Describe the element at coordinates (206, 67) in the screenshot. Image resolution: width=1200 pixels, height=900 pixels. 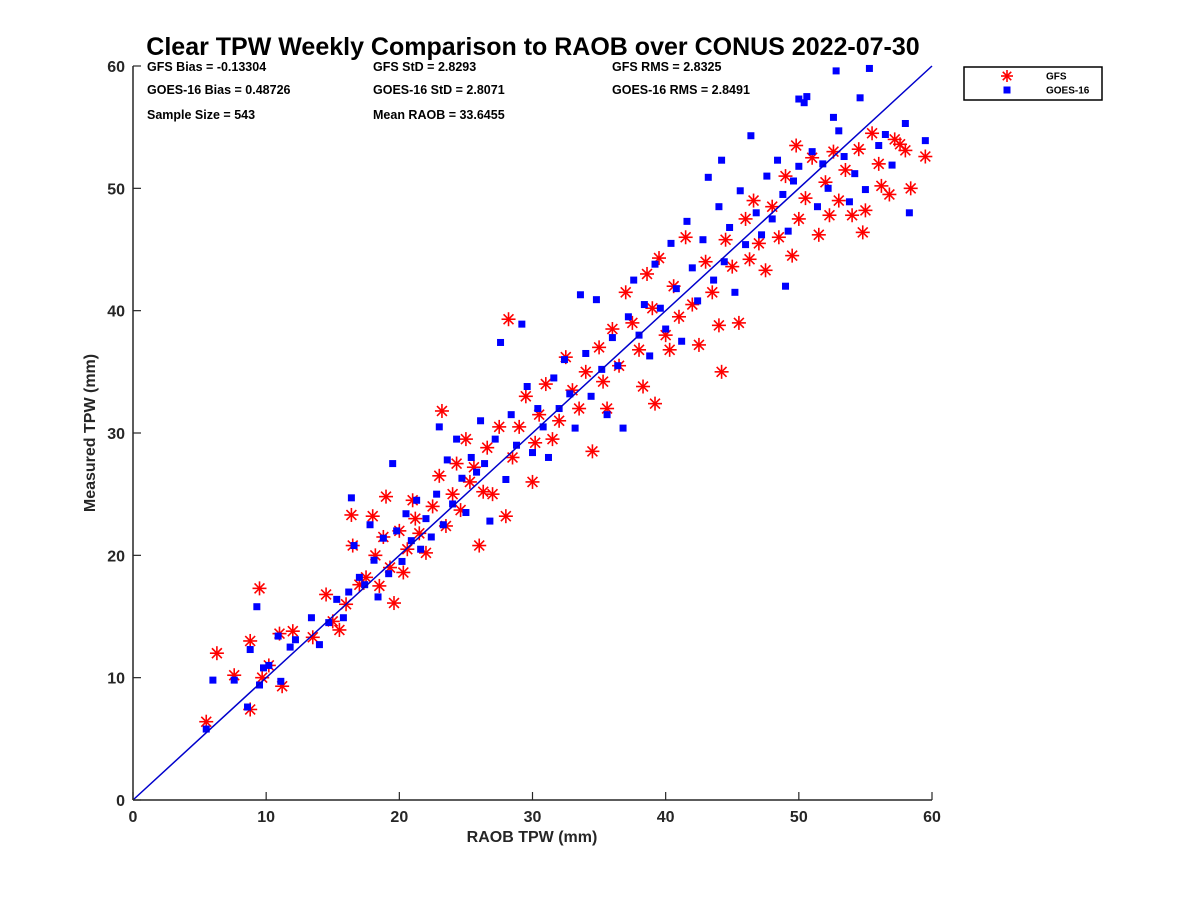
I see `stat-annotation: GFS Bias = -0.13304` at that location.